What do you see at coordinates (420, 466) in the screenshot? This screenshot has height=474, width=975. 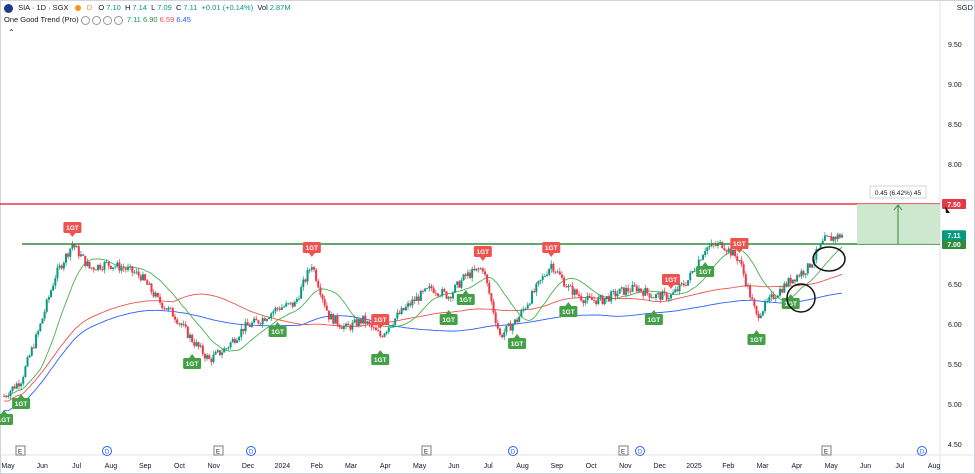 I see `x-tick-label: May` at bounding box center [420, 466].